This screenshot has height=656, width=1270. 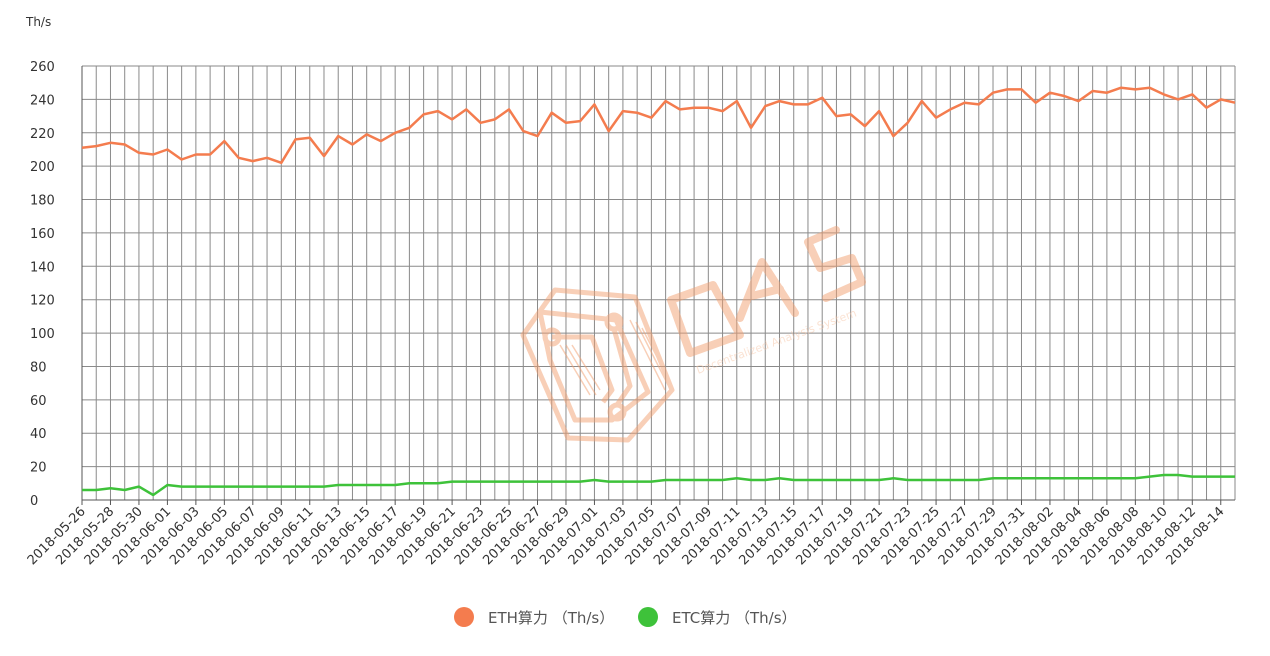 I want to click on y-tick-label: 140, so click(x=42, y=267).